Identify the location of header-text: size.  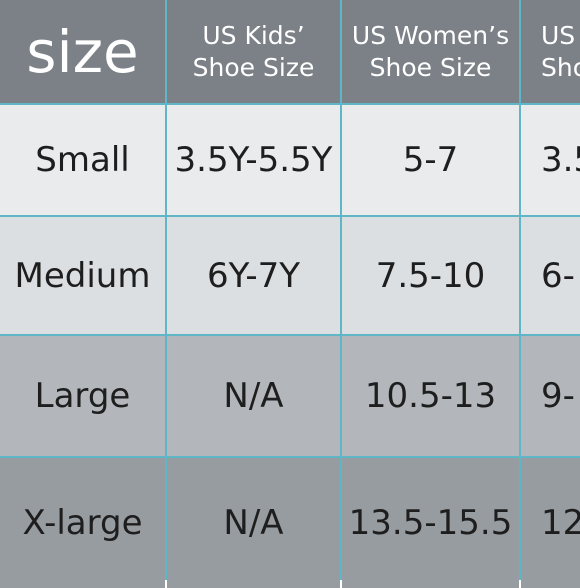
(82, 51).